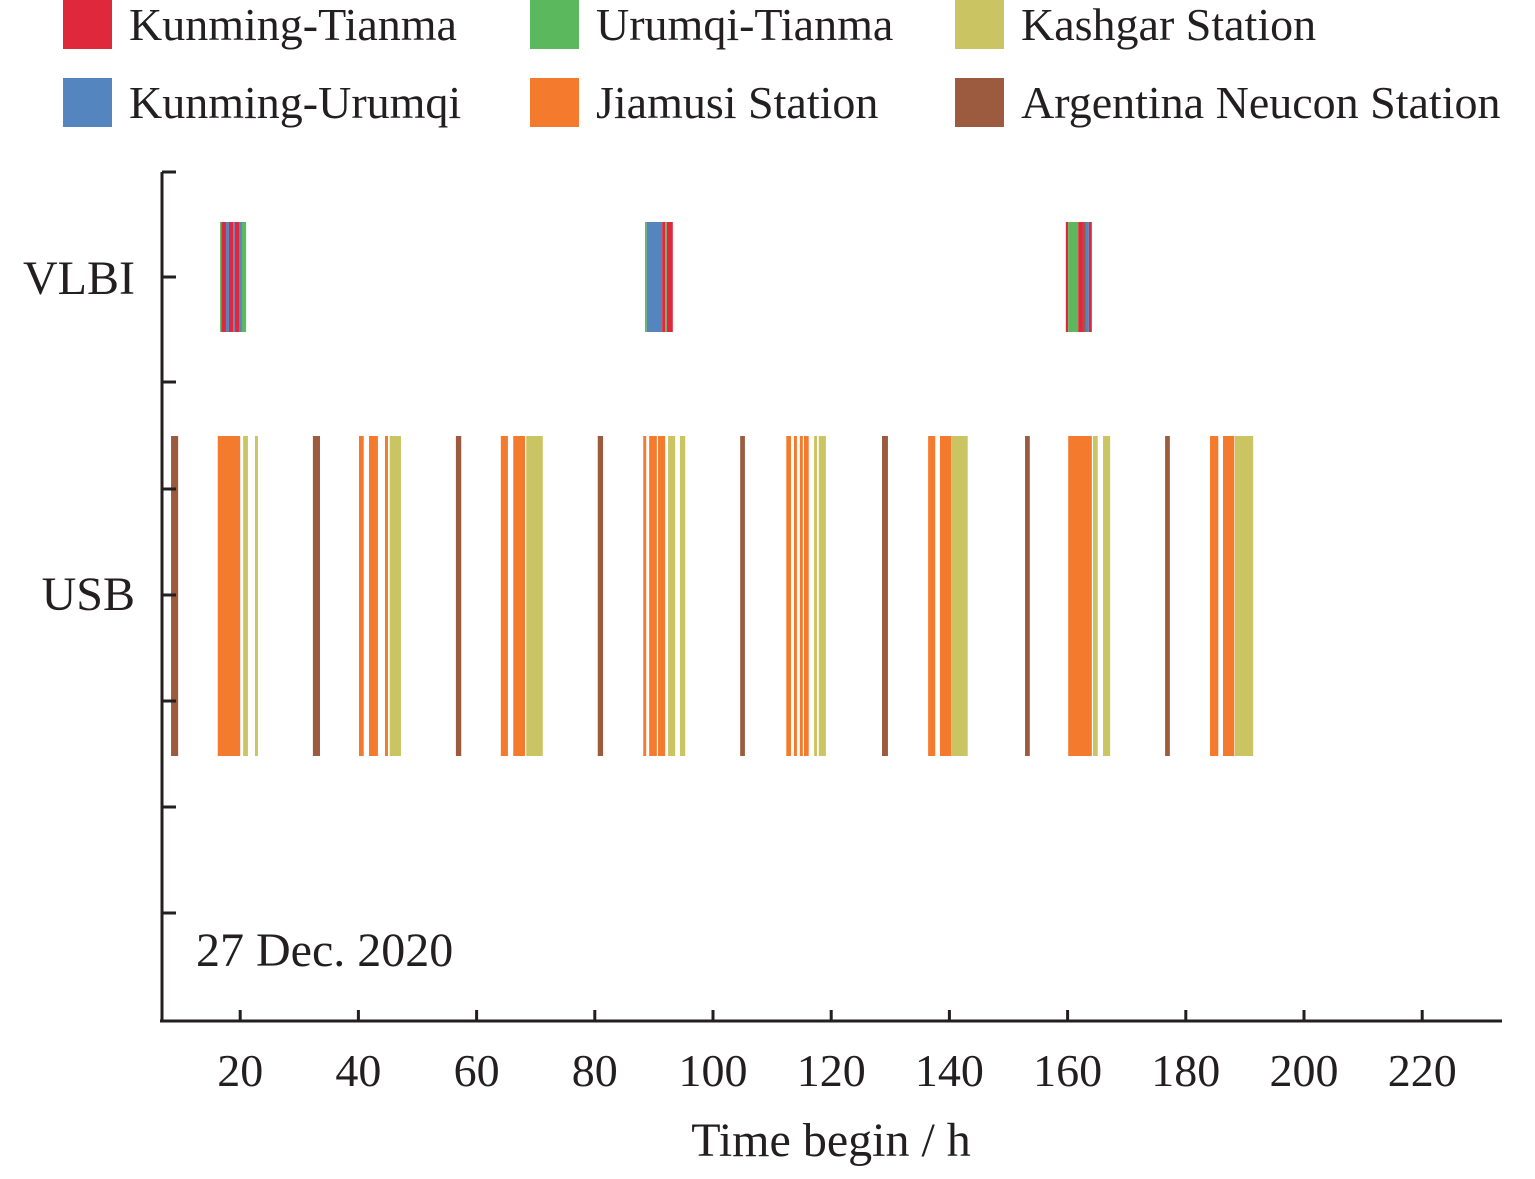 This screenshot has height=1179, width=1535. I want to click on legend-label-js: Jiamusi Station, so click(737, 102).